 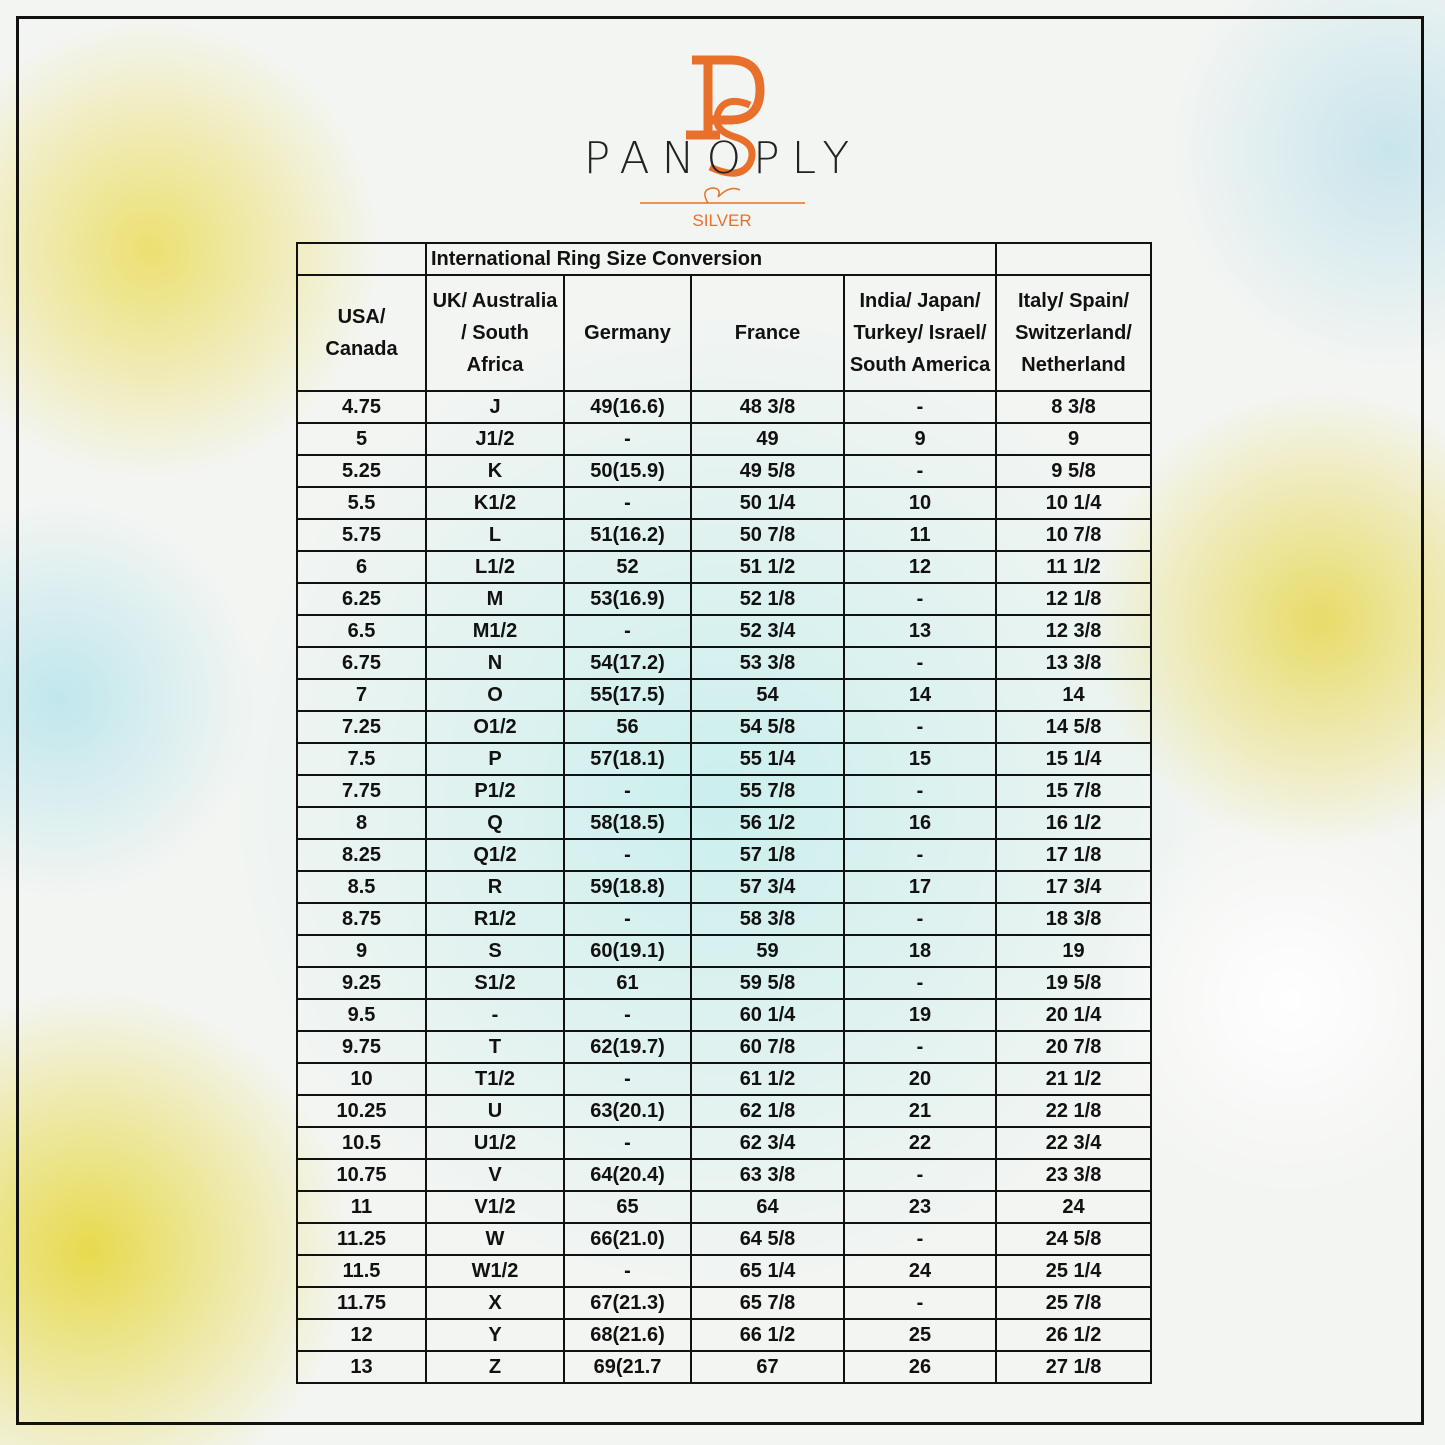 I want to click on table-cell: 22 1/8, so click(x=1074, y=1111).